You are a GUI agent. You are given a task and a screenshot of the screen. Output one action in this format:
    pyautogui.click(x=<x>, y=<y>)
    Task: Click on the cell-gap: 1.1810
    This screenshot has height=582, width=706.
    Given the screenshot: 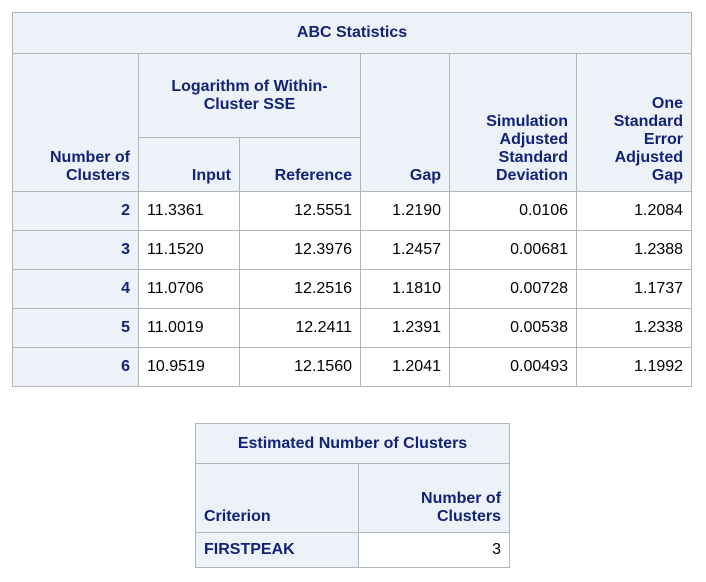 What is the action you would take?
    pyautogui.click(x=405, y=289)
    